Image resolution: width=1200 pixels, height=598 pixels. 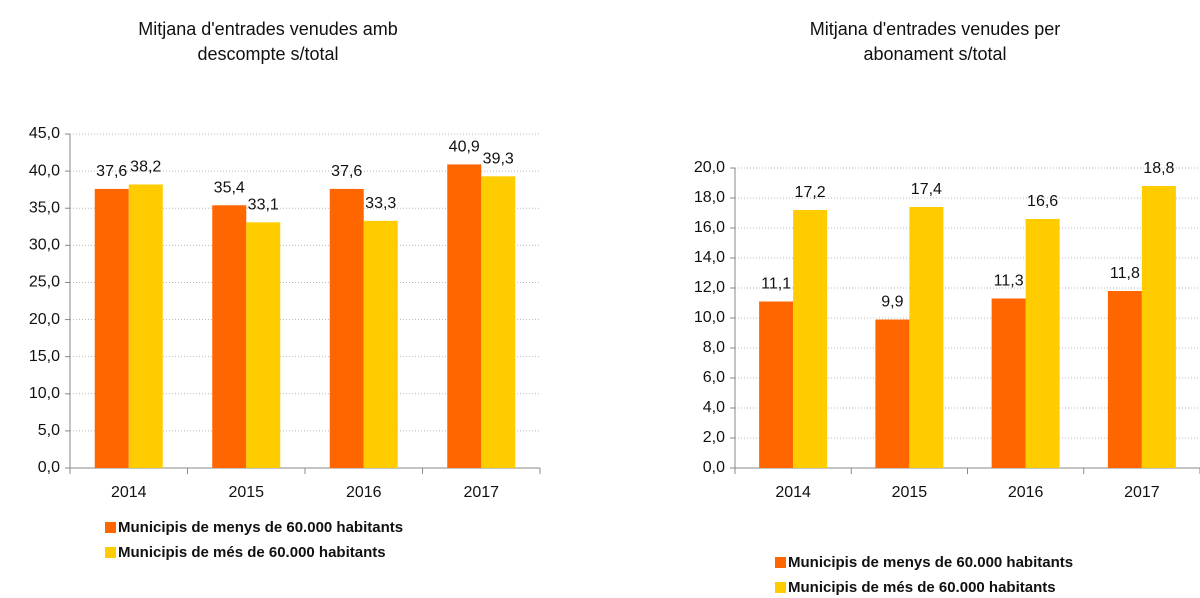 What do you see at coordinates (44, 170) in the screenshot?
I see `y-tick-label: 40,0` at bounding box center [44, 170].